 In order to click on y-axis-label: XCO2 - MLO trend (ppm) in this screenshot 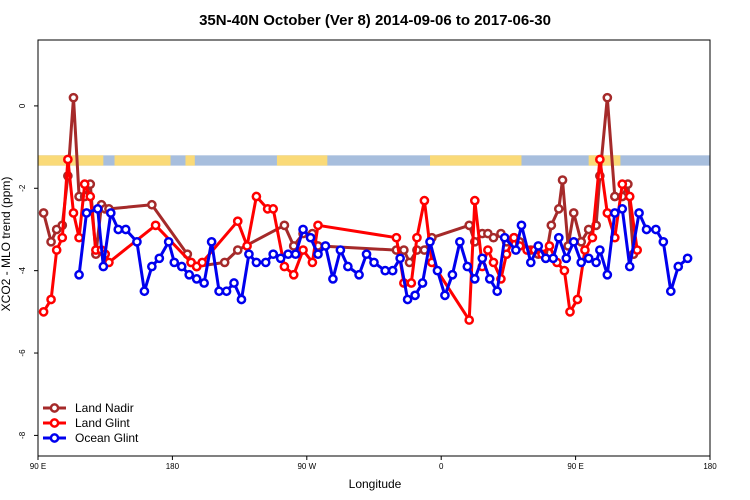, I will do `click(6, 244)`.